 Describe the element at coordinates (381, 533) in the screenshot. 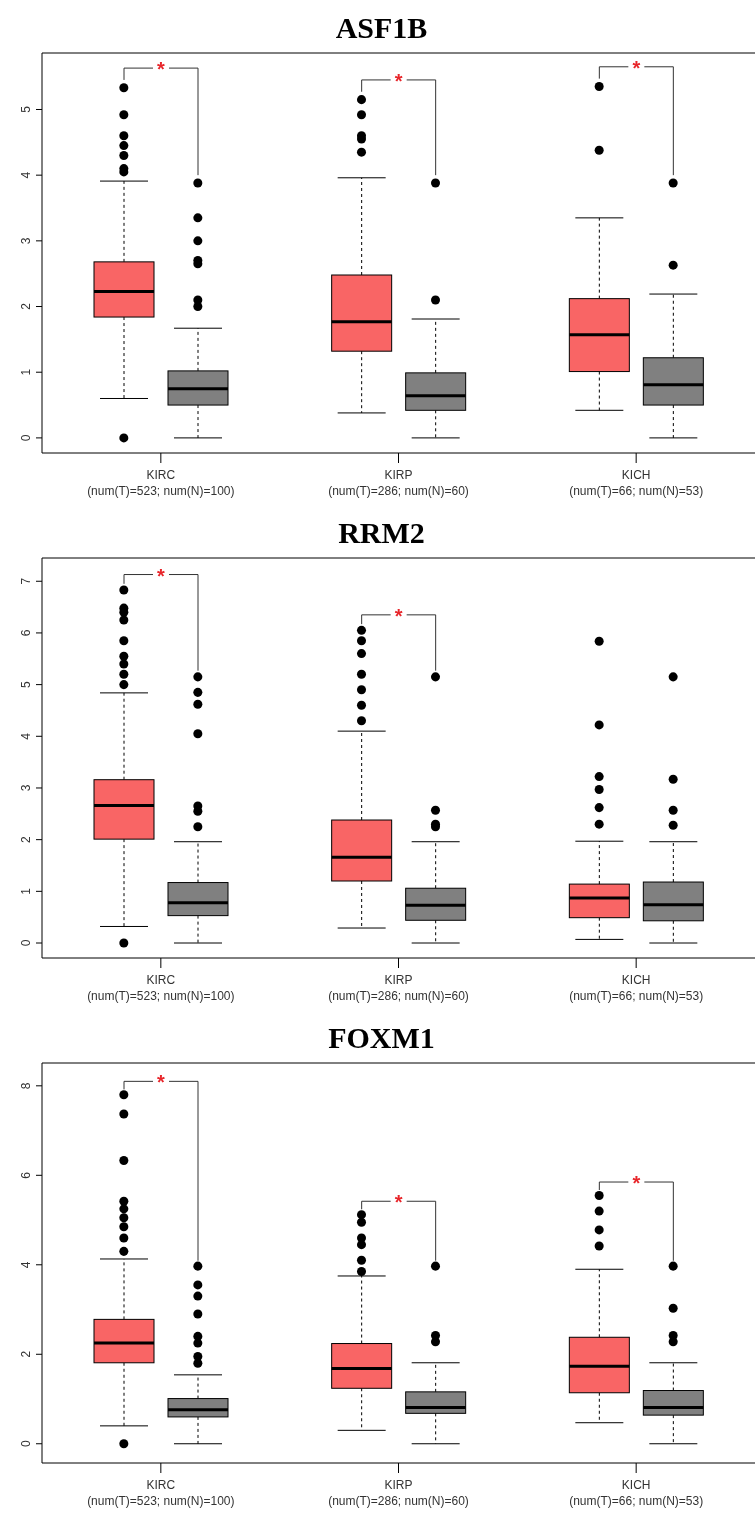

I see `chart-title: RRM2` at that location.